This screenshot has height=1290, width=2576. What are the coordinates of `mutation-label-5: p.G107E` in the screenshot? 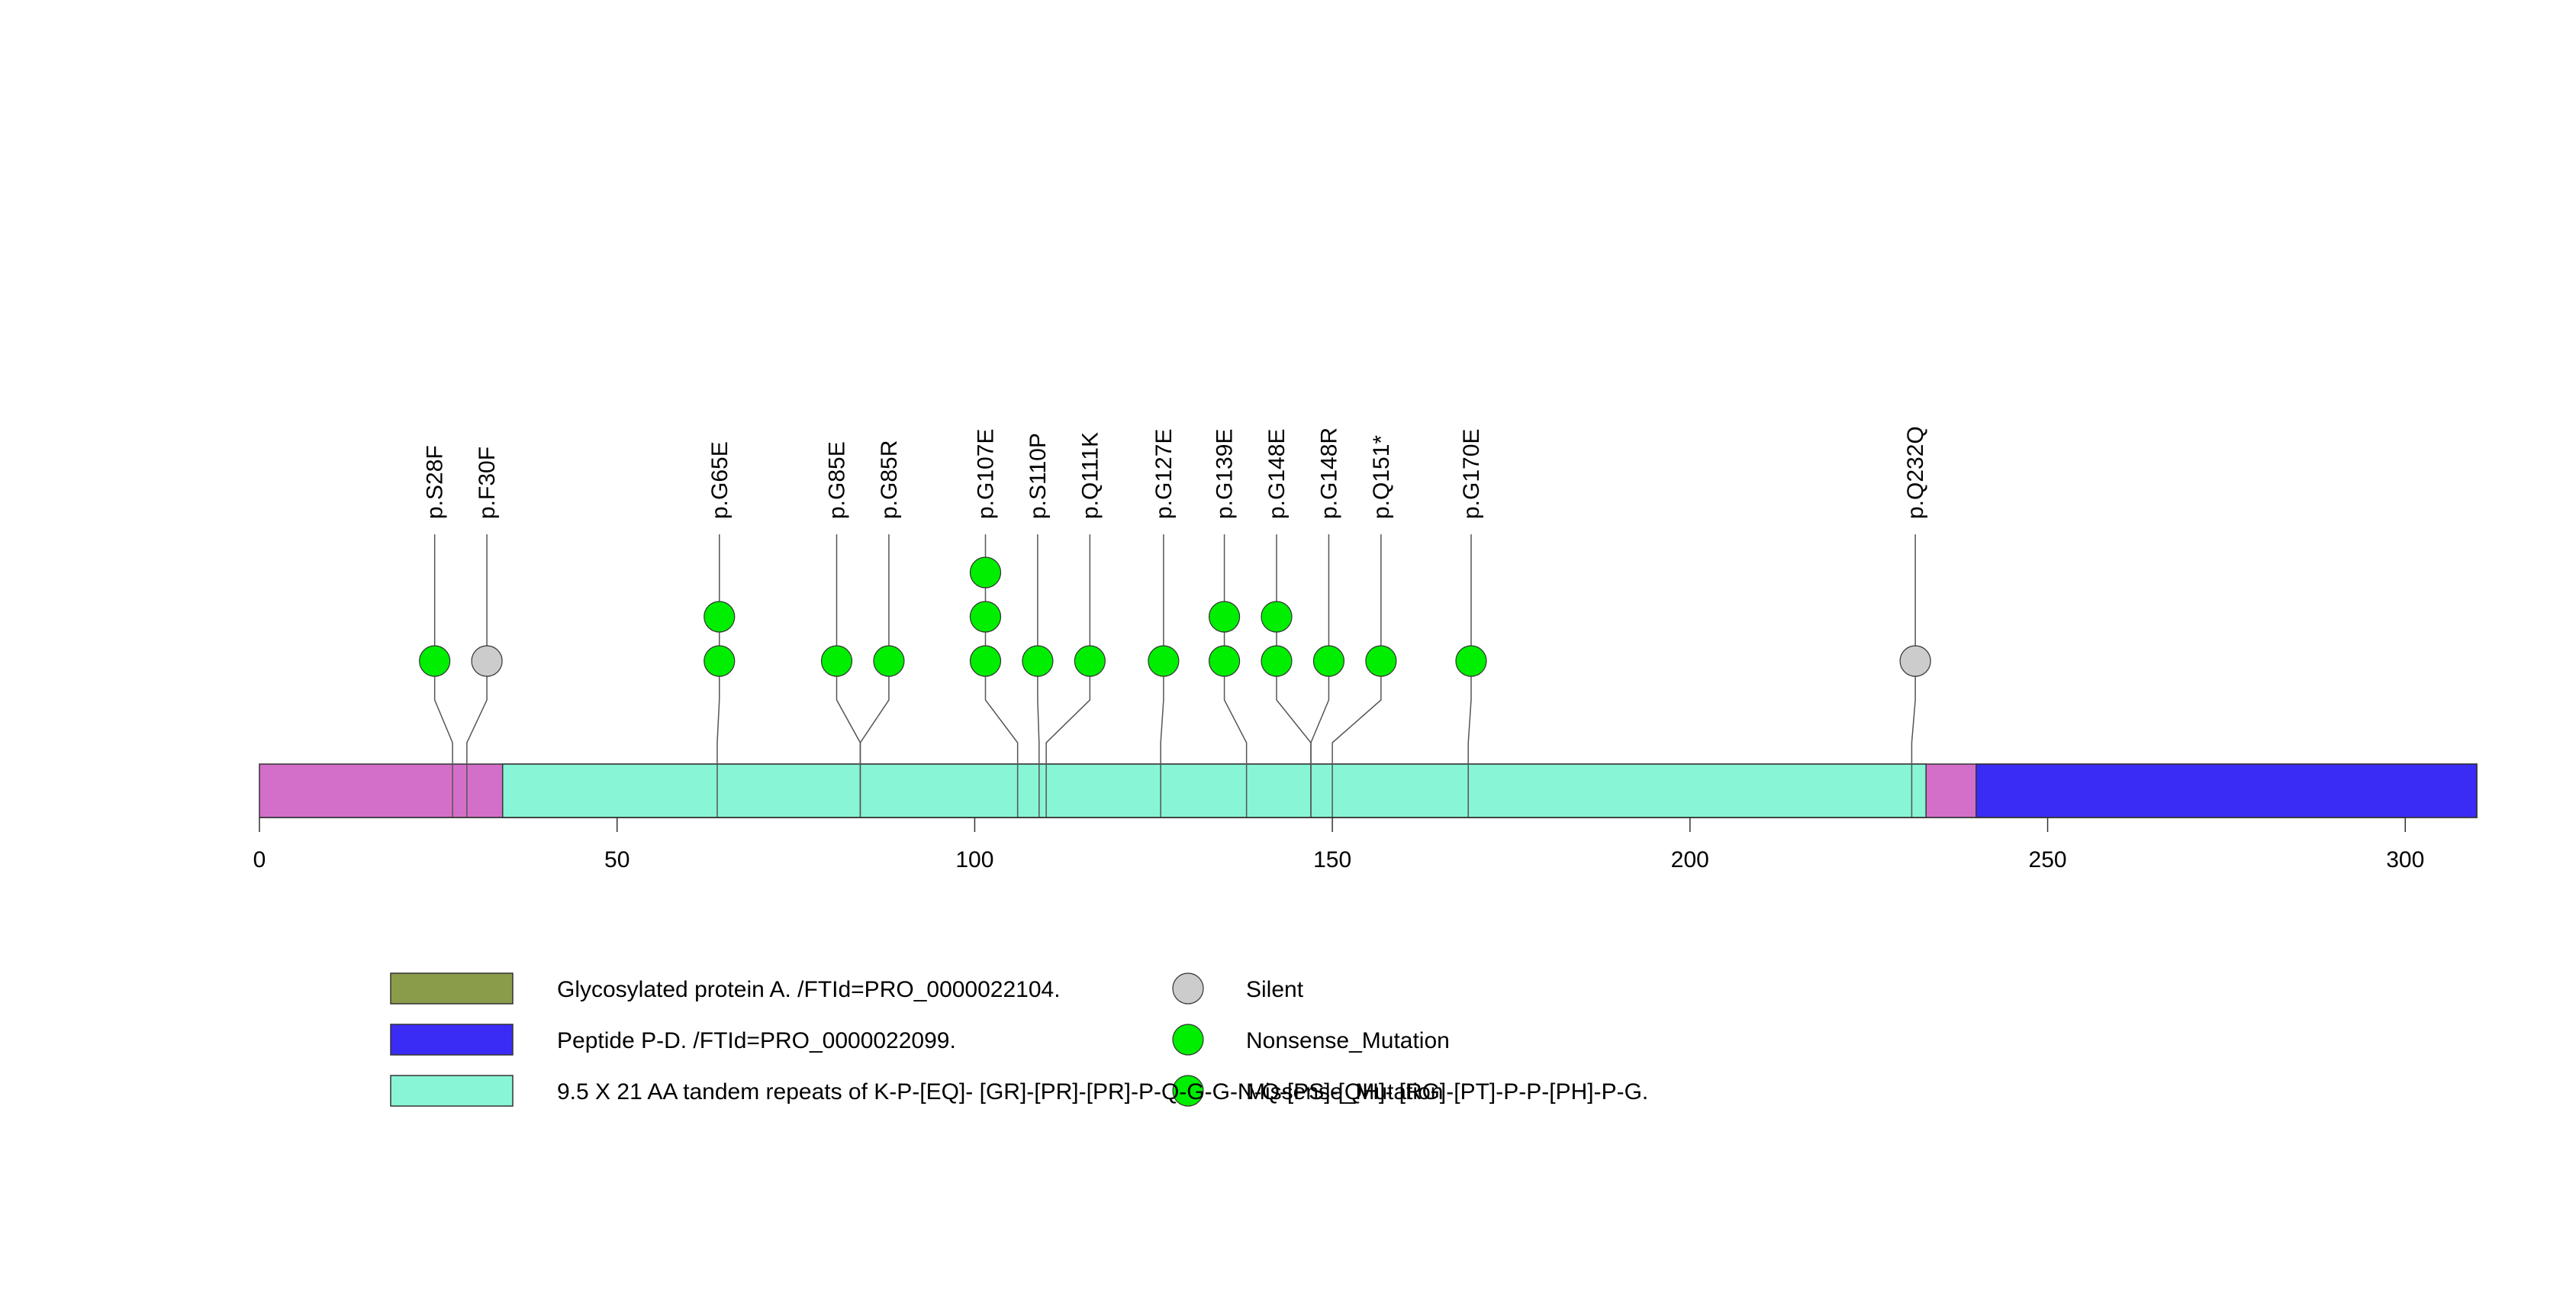 It's located at (985, 474).